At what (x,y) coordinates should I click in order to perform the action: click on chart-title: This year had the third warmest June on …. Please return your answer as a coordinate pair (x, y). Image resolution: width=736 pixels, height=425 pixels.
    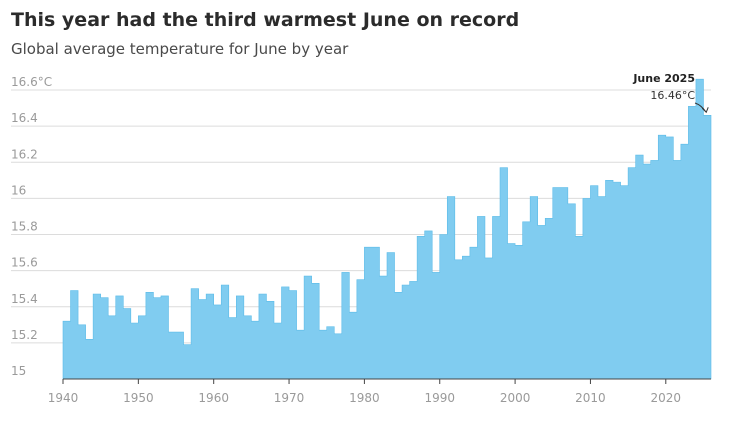
    Looking at the image, I should click on (265, 20).